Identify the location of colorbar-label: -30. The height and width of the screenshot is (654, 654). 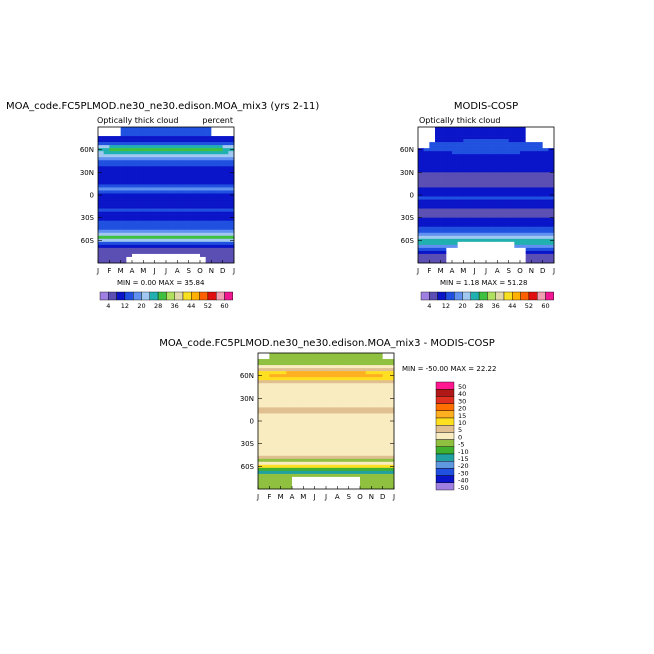
(463, 473).